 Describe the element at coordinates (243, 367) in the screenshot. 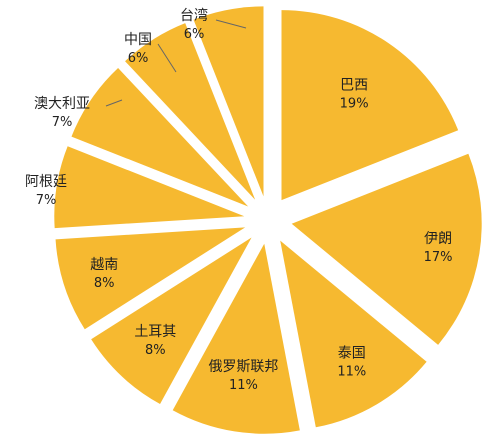

I see `slice-label: 俄罗斯联邦` at that location.